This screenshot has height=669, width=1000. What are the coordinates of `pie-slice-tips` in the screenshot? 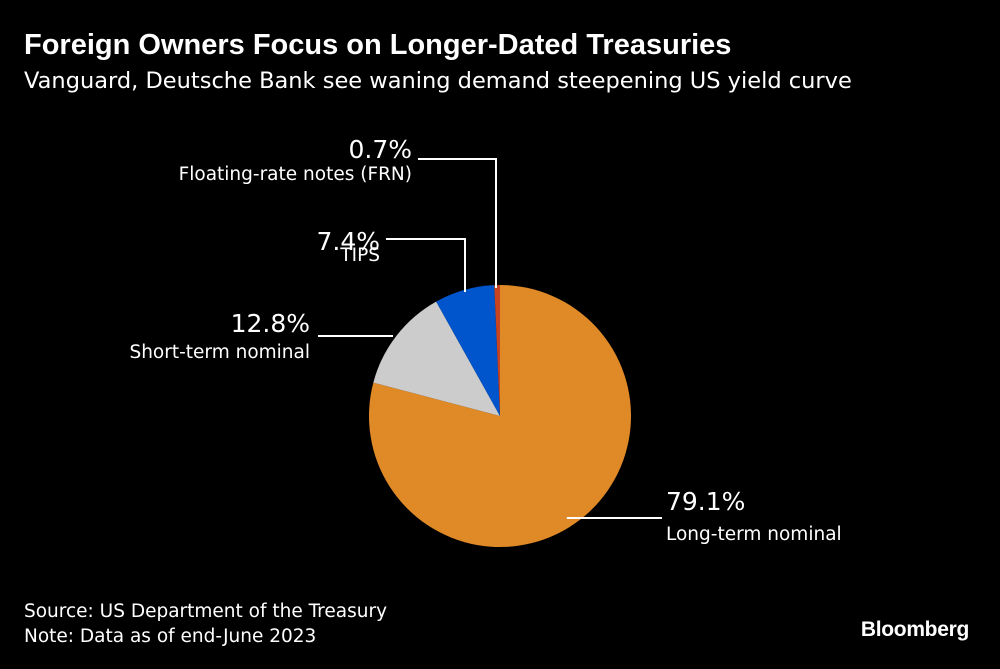 It's located at (468, 350).